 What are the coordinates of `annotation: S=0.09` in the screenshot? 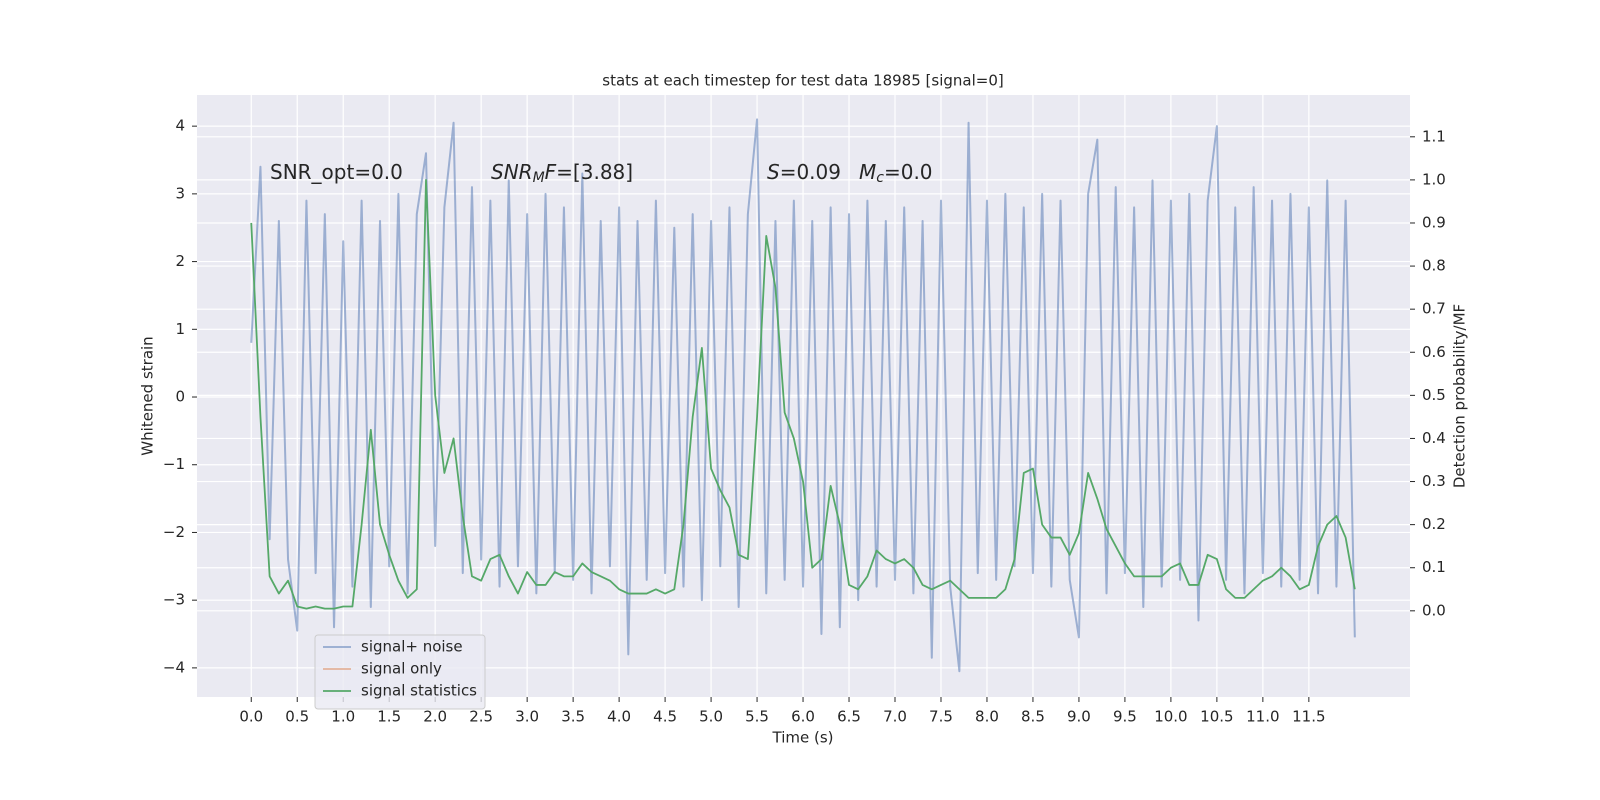 It's located at (804, 172).